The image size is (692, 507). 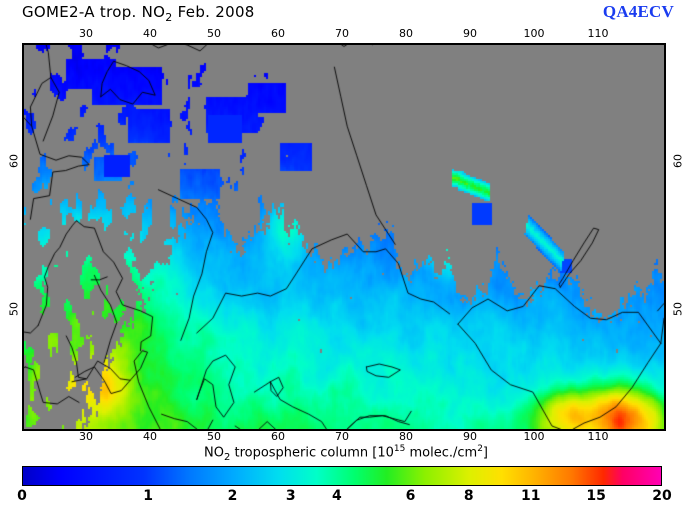 I want to click on colorbar-tick-label: 3, so click(x=290, y=496).